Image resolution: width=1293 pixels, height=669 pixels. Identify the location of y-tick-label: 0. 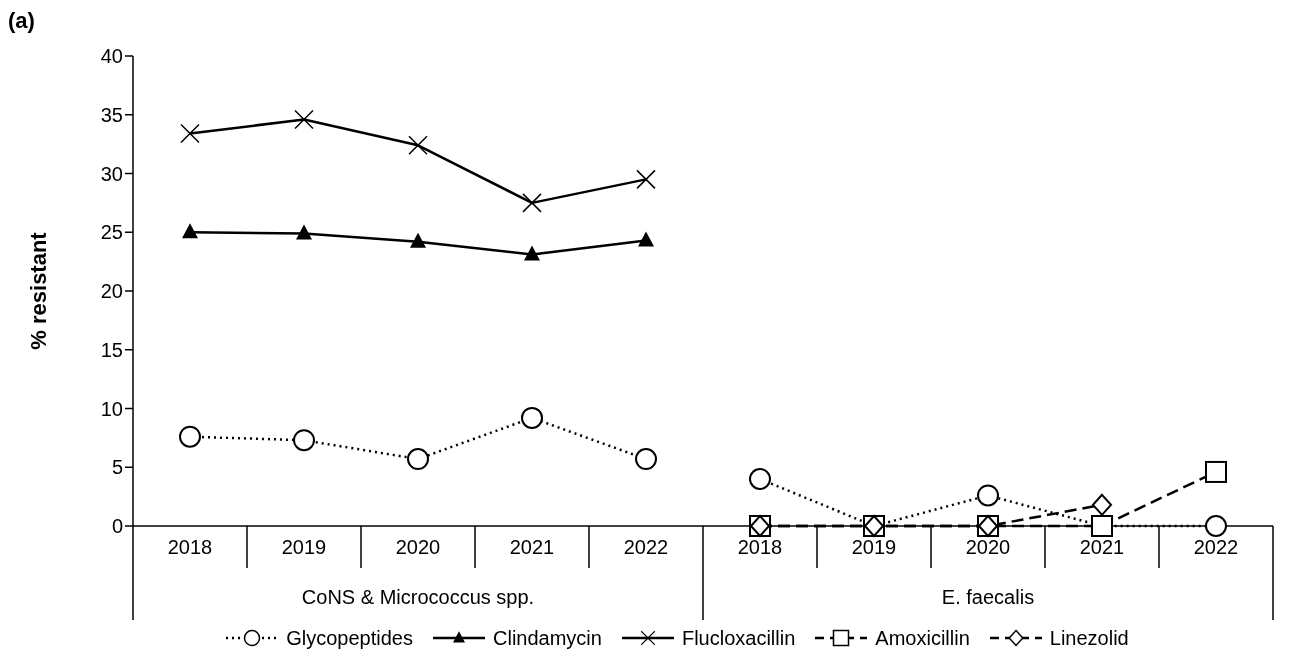
(117, 526).